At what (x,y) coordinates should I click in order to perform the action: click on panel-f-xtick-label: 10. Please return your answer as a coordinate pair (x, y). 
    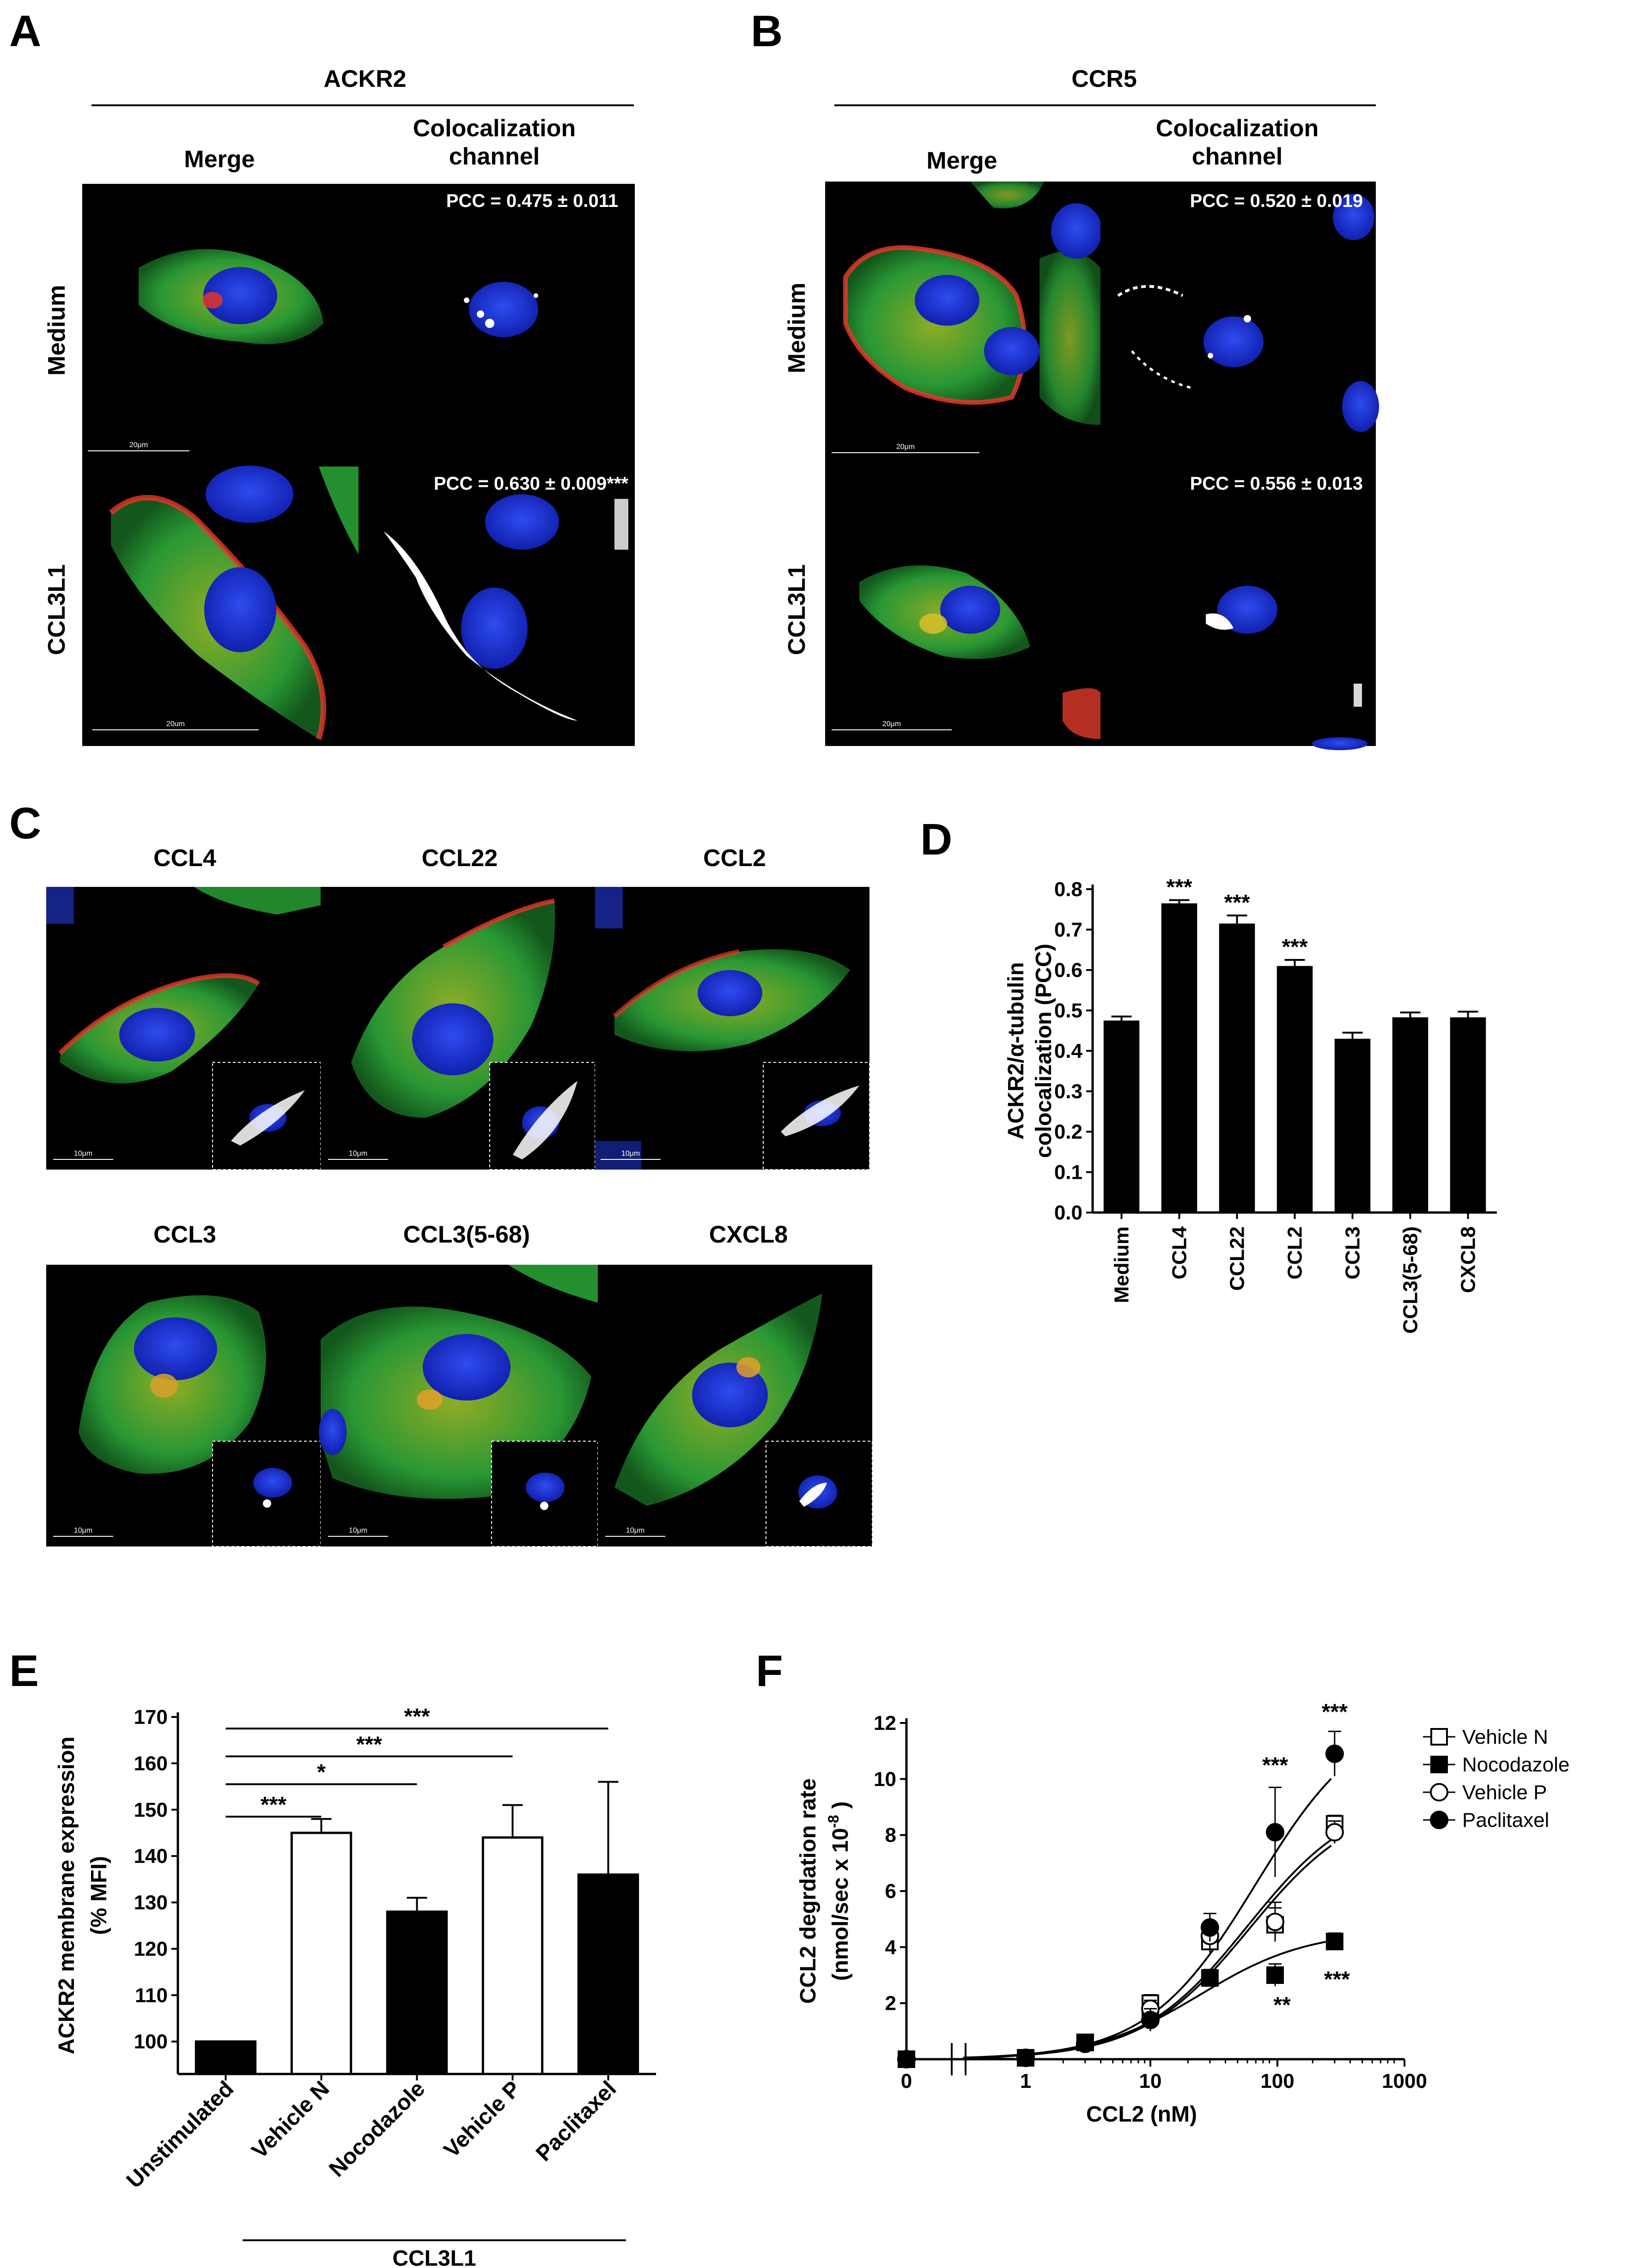
    Looking at the image, I should click on (1150, 2081).